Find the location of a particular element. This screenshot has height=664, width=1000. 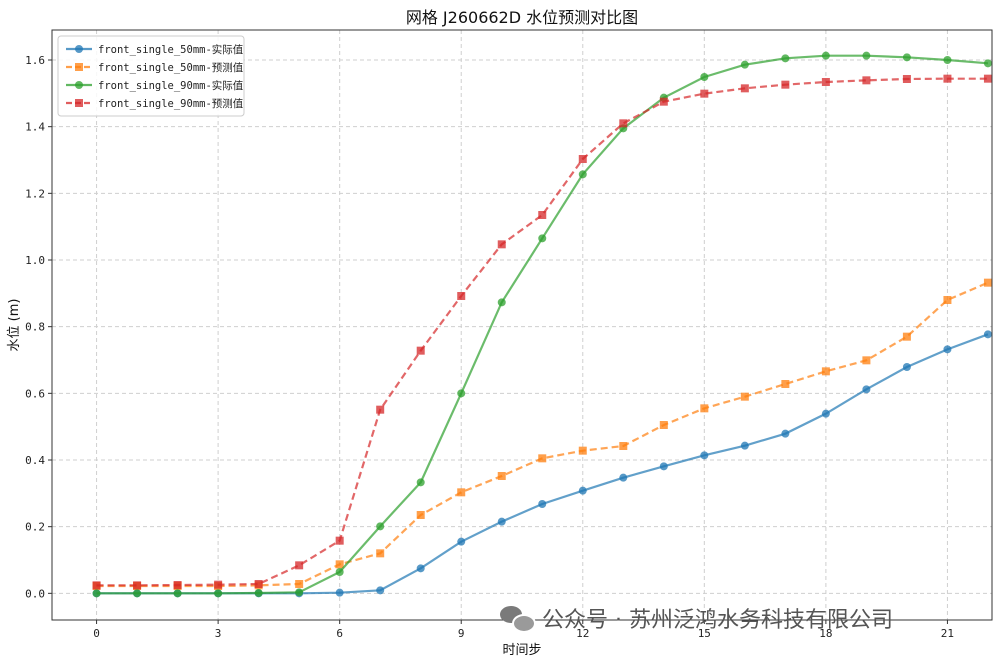

watermark: 公众号 · 苏州泛鸿水务科技有限公司 is located at coordinates (696, 618).